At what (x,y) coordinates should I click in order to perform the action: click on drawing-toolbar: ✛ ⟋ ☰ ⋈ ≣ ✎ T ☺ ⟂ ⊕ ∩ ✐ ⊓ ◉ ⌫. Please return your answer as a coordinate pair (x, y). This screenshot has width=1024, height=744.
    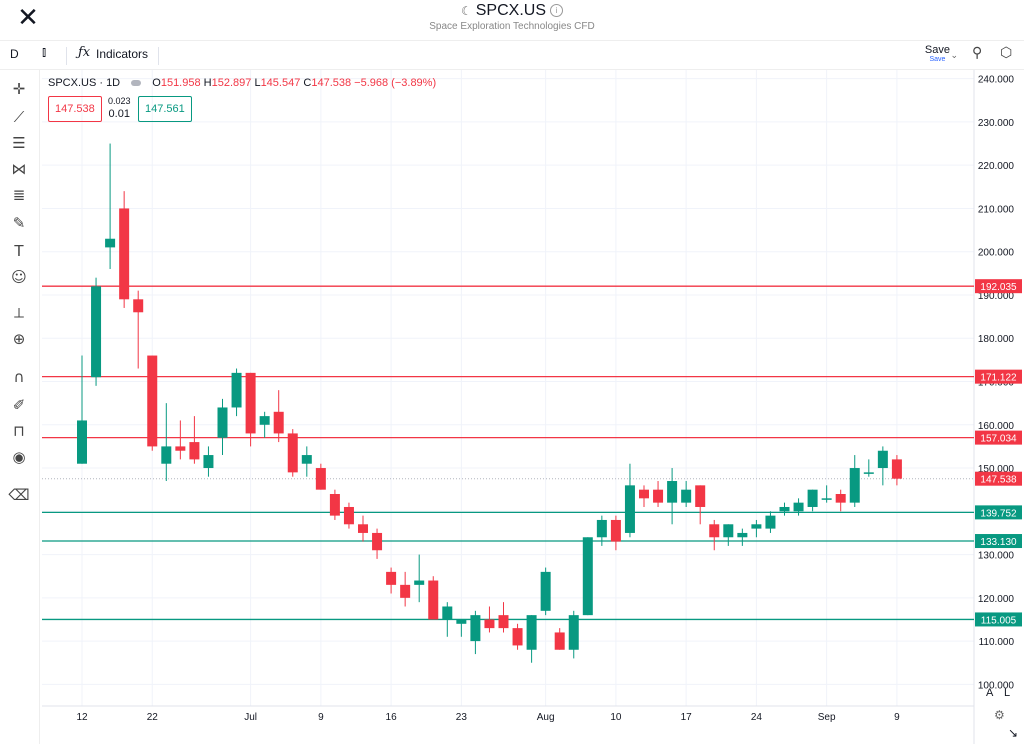
    Looking at the image, I should click on (20, 407).